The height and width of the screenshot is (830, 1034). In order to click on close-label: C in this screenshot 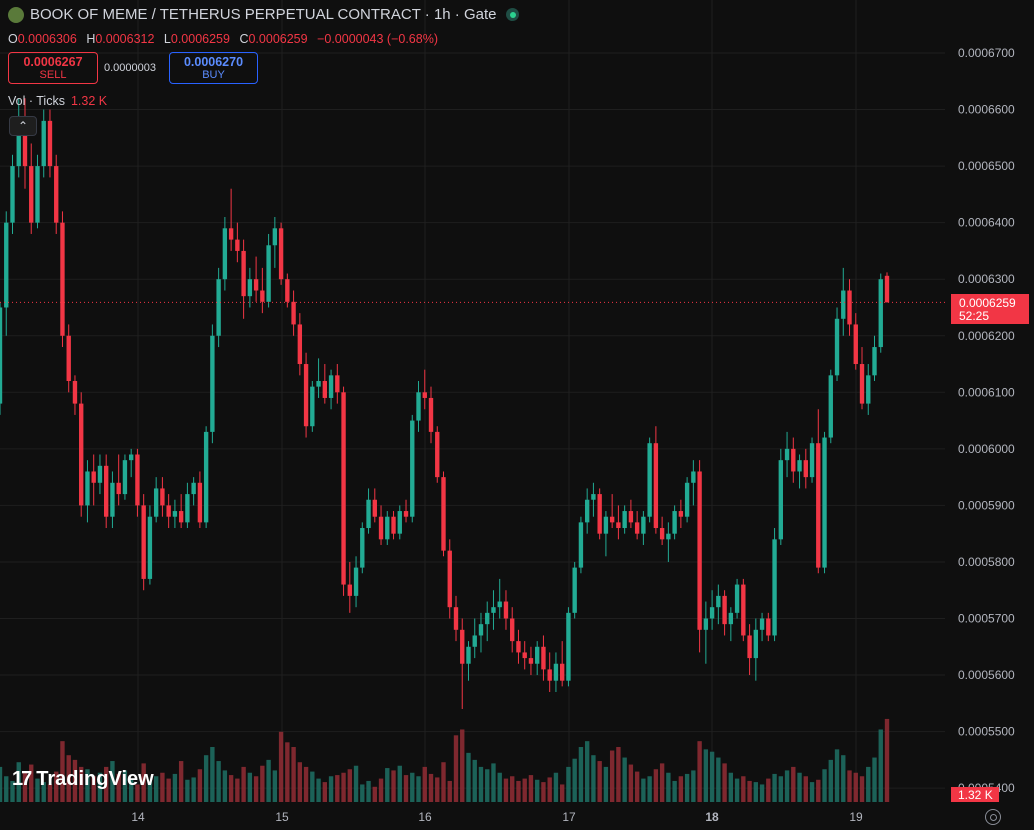, I will do `click(244, 39)`.